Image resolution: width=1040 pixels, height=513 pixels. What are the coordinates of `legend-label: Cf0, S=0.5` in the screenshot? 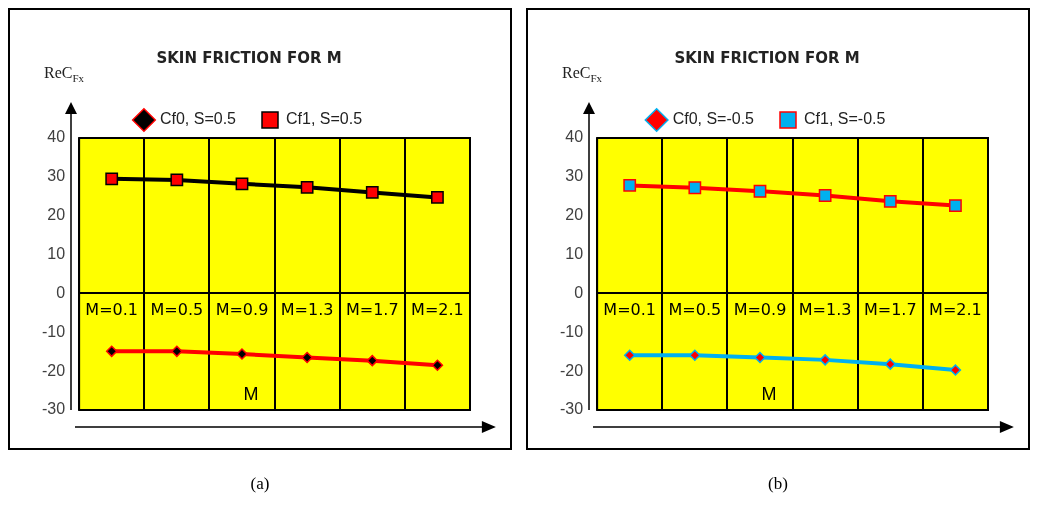 It's located at (198, 119).